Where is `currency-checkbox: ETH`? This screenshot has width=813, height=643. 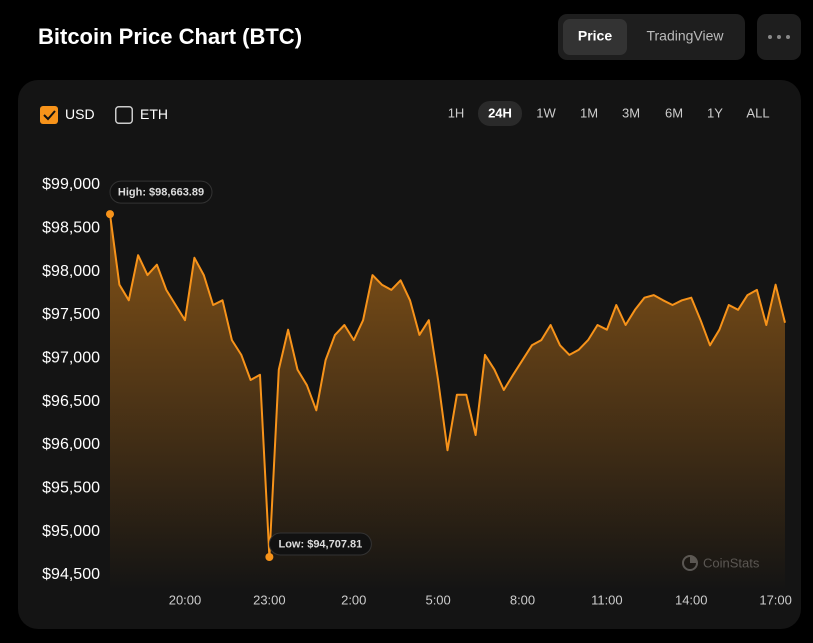
currency-checkbox: ETH is located at coordinates (141, 115).